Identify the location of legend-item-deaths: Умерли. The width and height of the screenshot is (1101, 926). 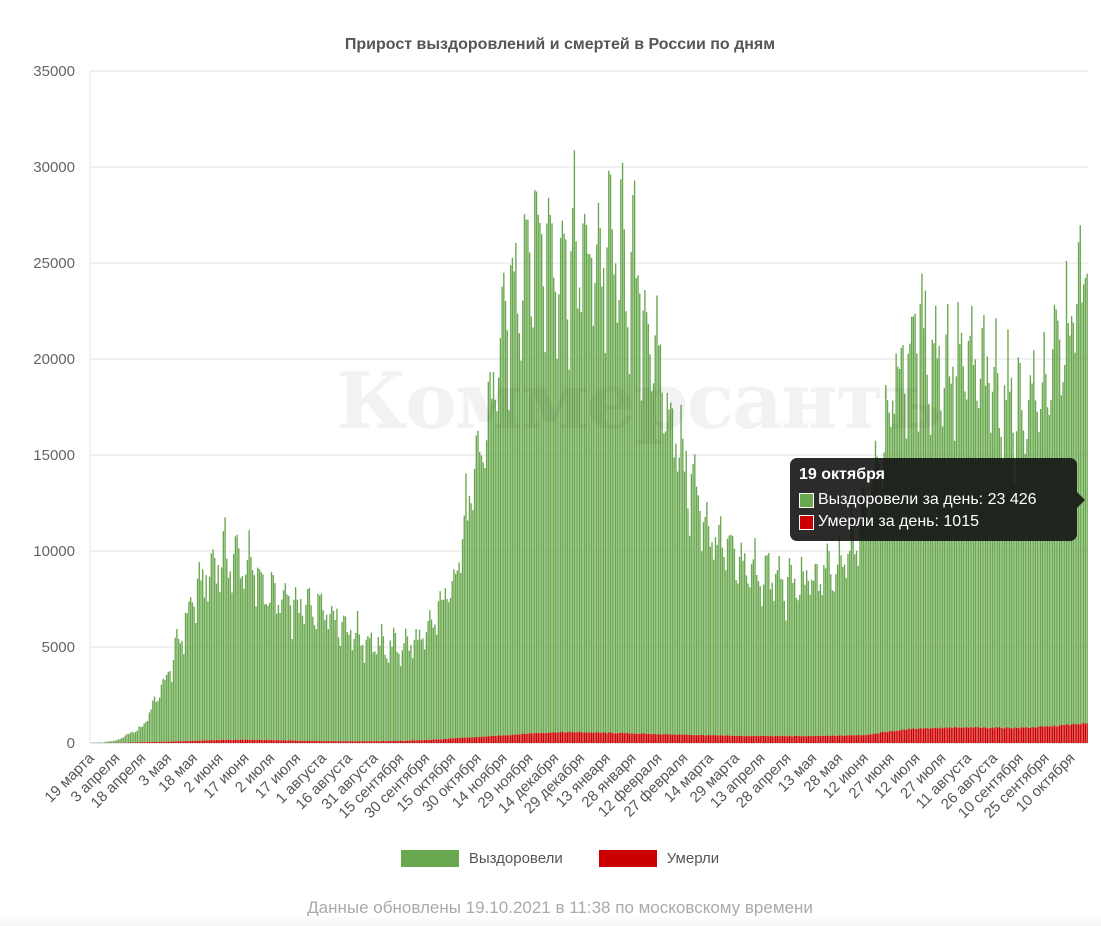
(658, 858).